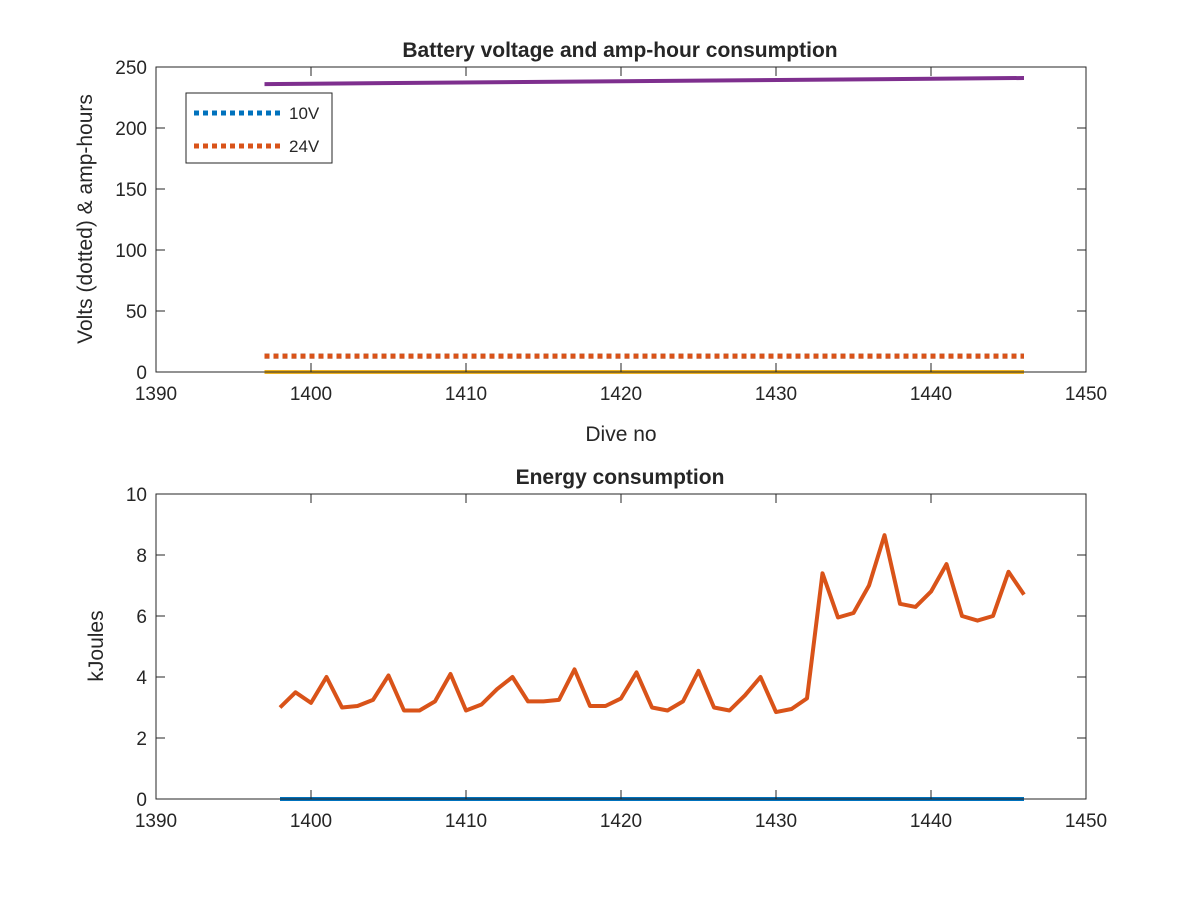  What do you see at coordinates (136, 495) in the screenshot?
I see `y-tick-label: 10` at bounding box center [136, 495].